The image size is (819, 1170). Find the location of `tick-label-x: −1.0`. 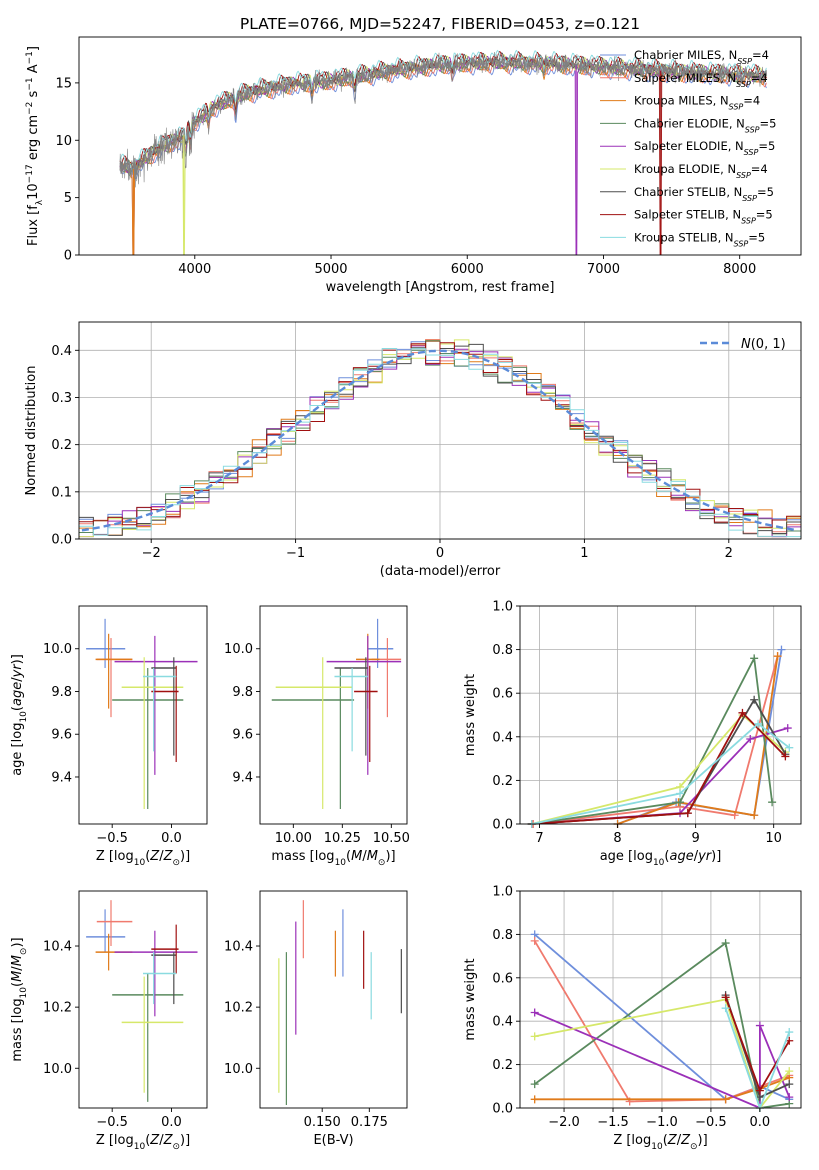

tick-label-x: −1.0 is located at coordinates (662, 1122).